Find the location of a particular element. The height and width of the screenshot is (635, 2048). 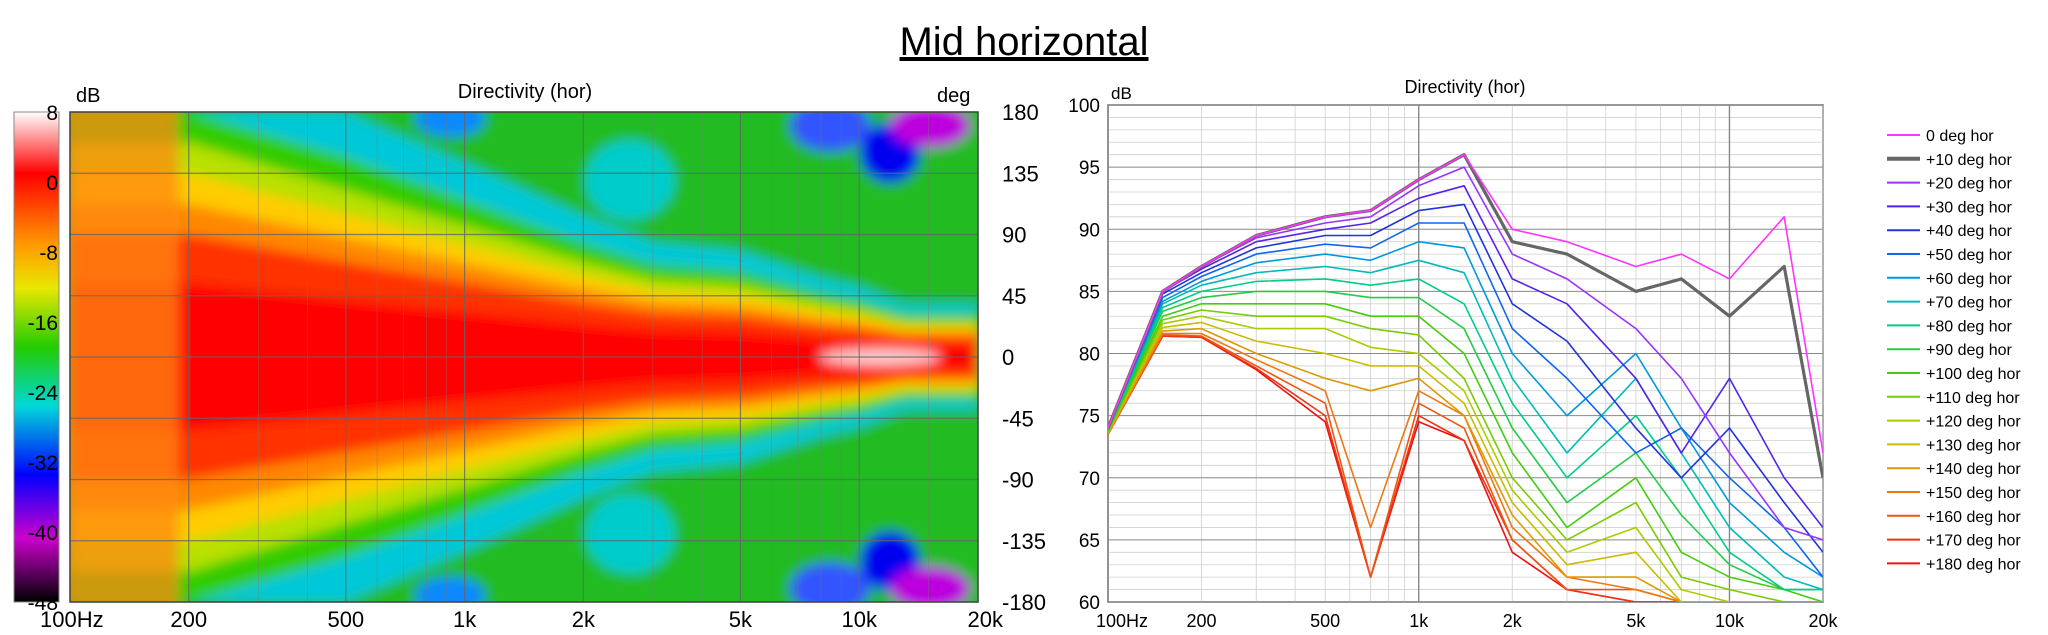

line-x-tick-label: 1k is located at coordinates (1419, 621).